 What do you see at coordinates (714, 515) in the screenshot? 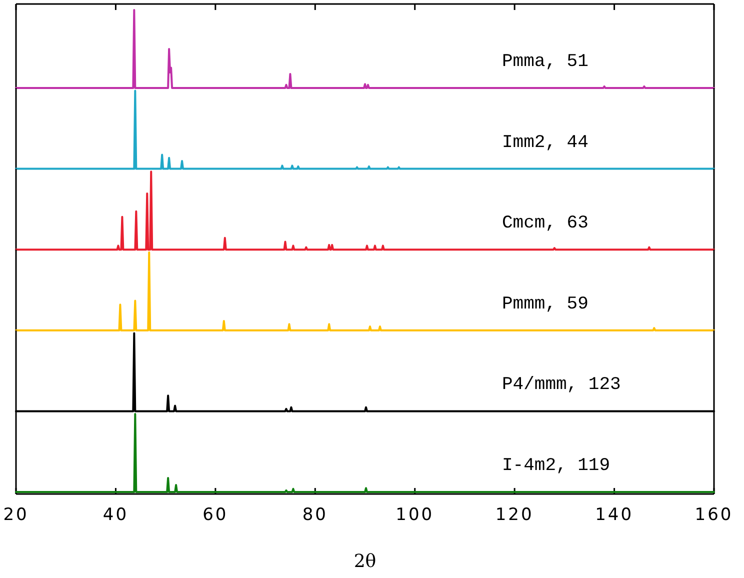
I see `x-tick-label: 160` at bounding box center [714, 515].